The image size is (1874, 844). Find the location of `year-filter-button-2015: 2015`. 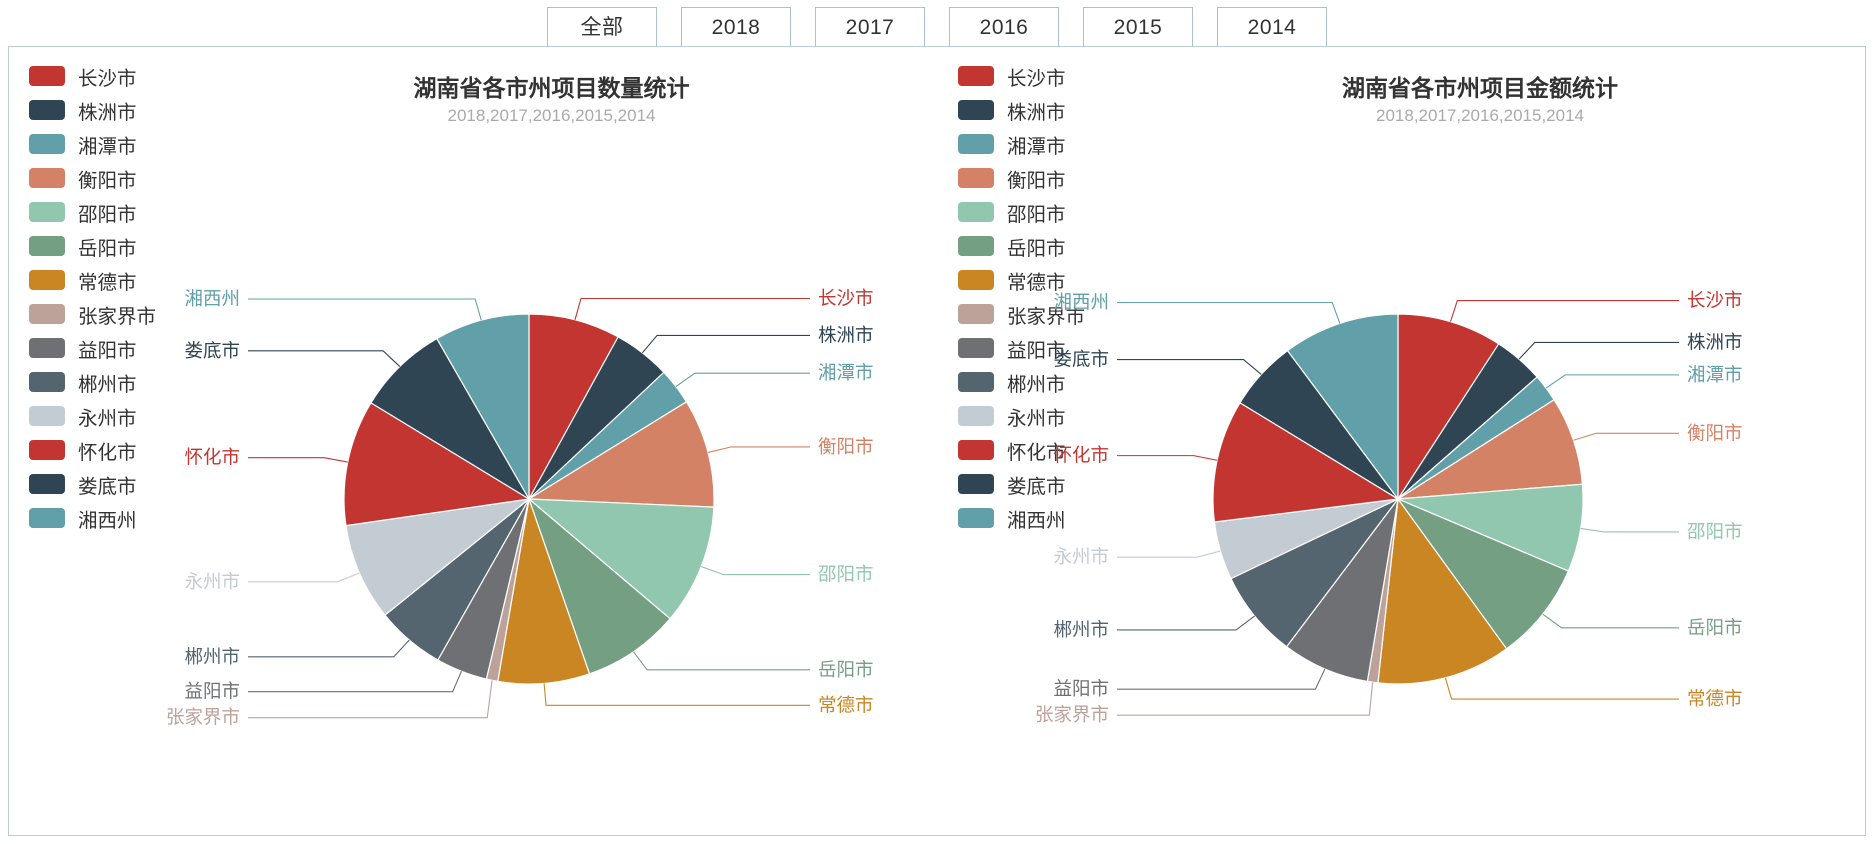

year-filter-button-2015: 2015 is located at coordinates (1138, 28).